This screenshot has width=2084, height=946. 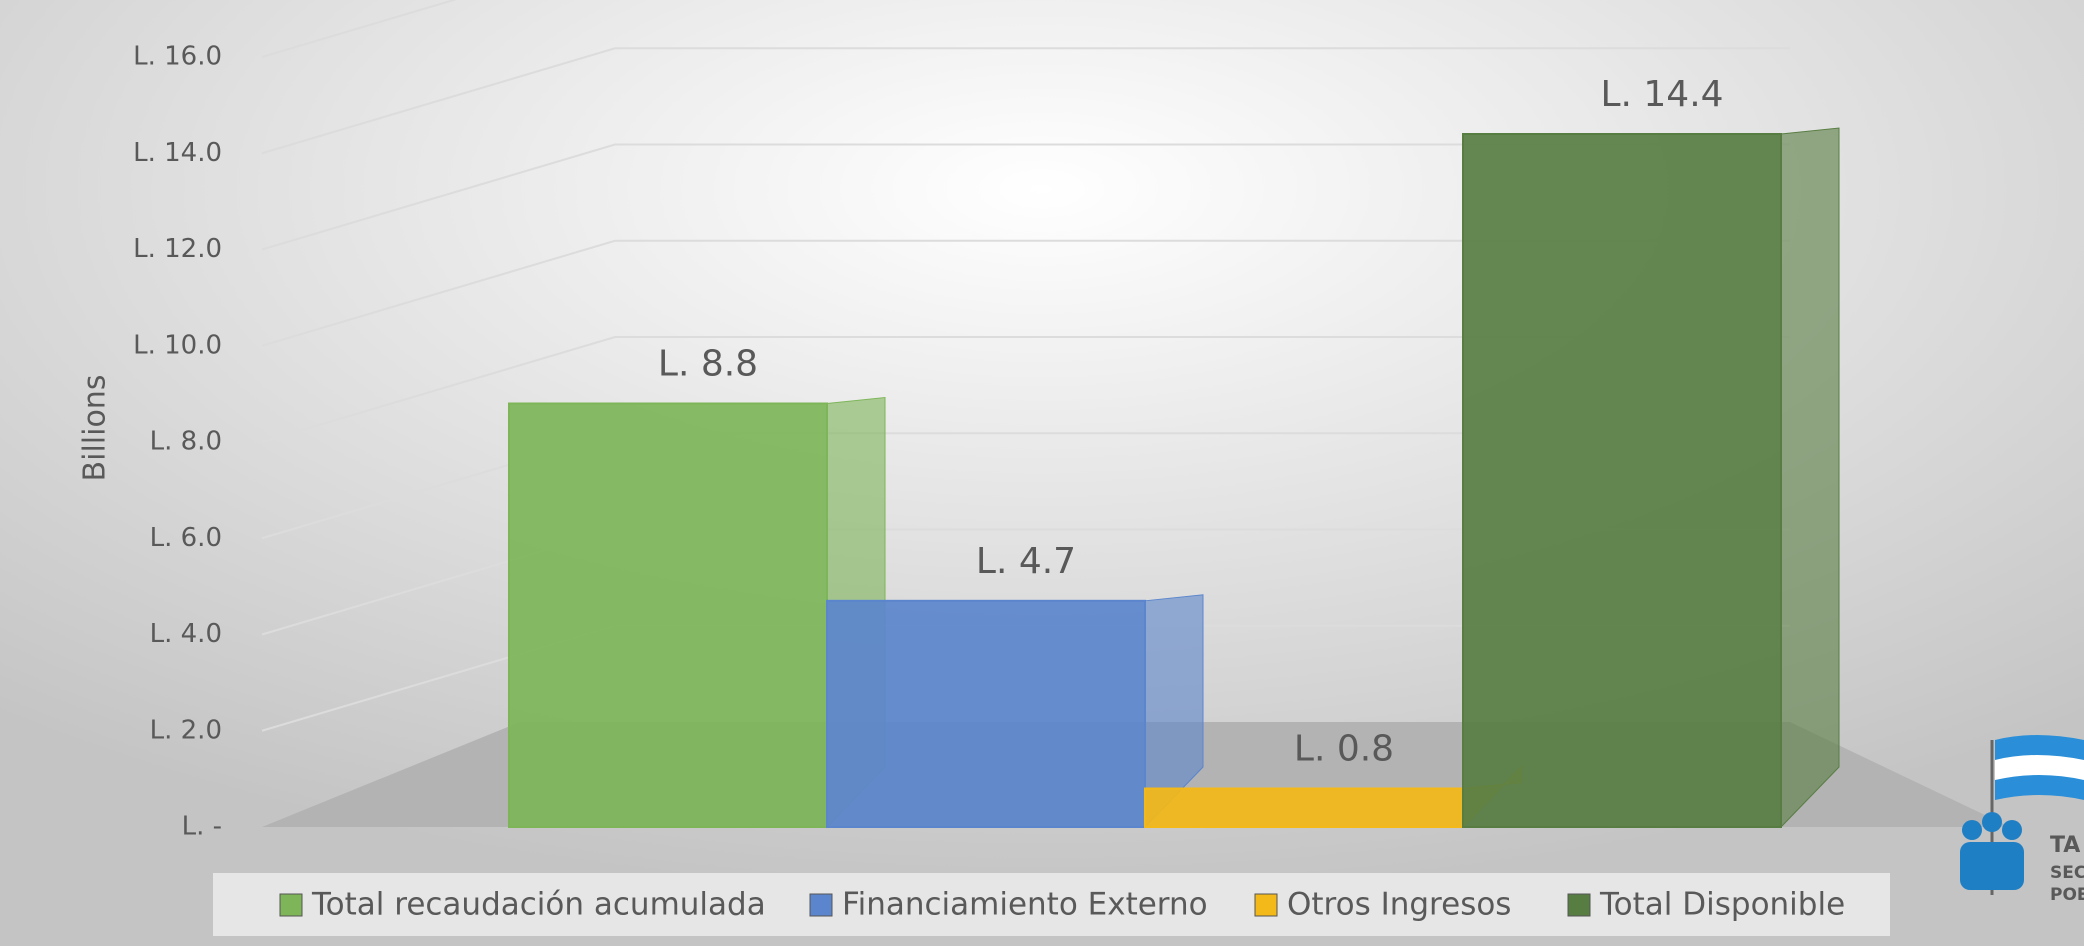 What do you see at coordinates (95, 428) in the screenshot?
I see `y-axis-label: Billions` at bounding box center [95, 428].